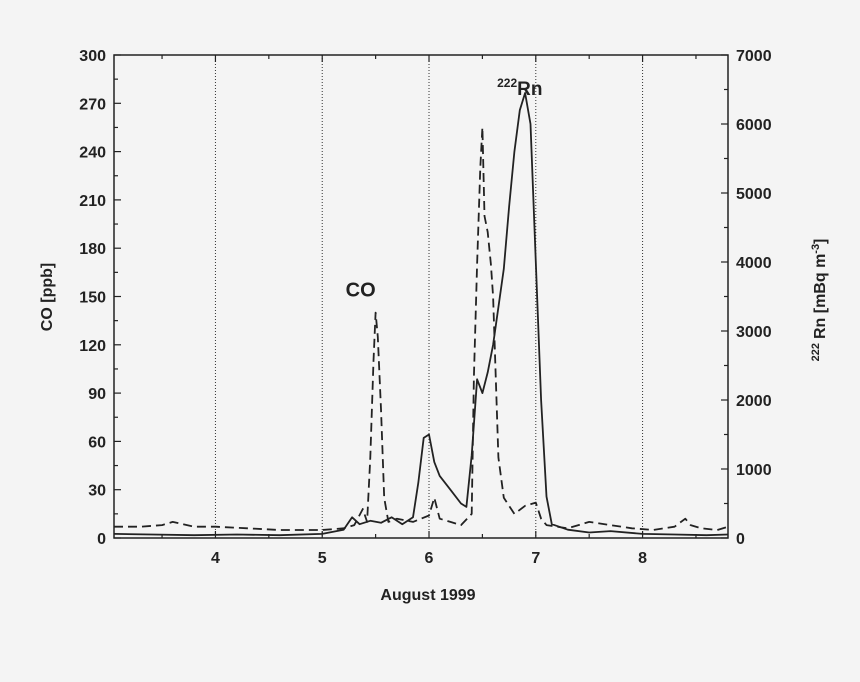 The width and height of the screenshot is (860, 682). Describe the element at coordinates (535, 558) in the screenshot. I see `x-tick-label: 7` at that location.